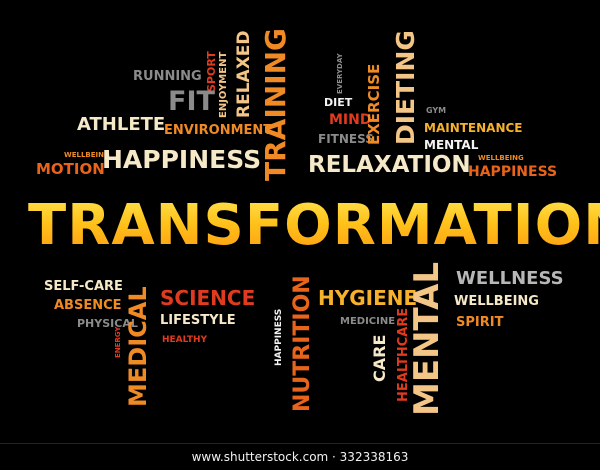  Describe the element at coordinates (191, 101) in the screenshot. I see `word-fit: FIT` at that location.